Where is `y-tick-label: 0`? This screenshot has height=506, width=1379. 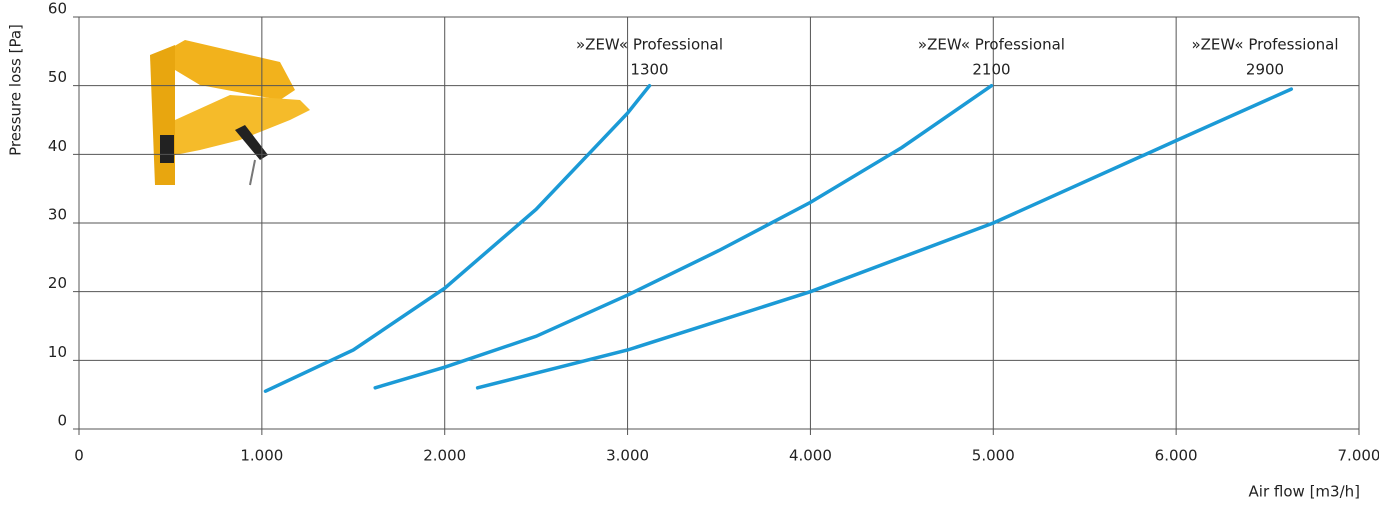 y-tick-label: 0 is located at coordinates (62, 421).